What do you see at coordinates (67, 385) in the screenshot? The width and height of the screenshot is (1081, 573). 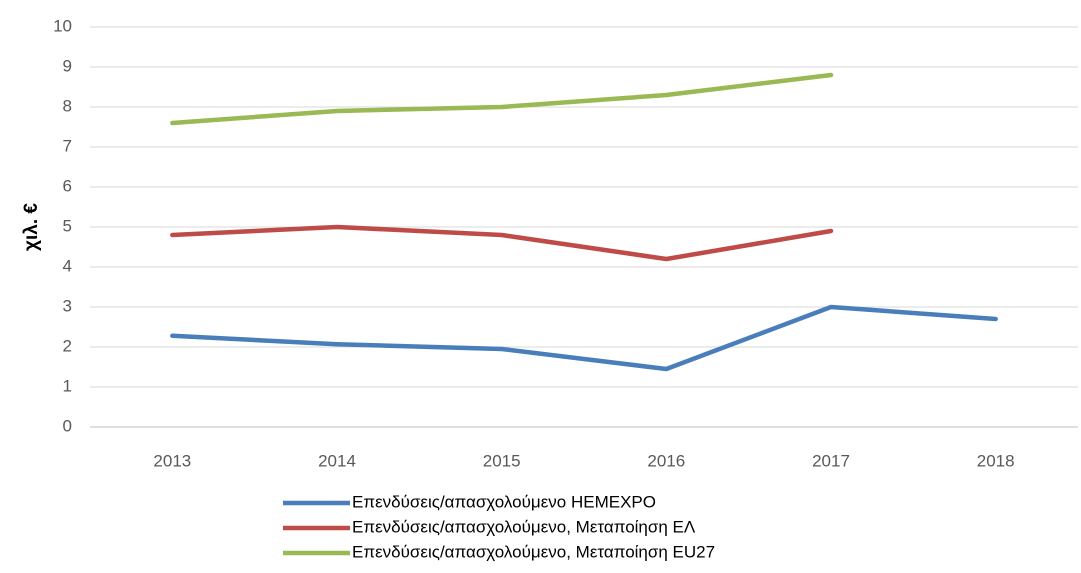 I see `y-tick-label: 1` at bounding box center [67, 385].